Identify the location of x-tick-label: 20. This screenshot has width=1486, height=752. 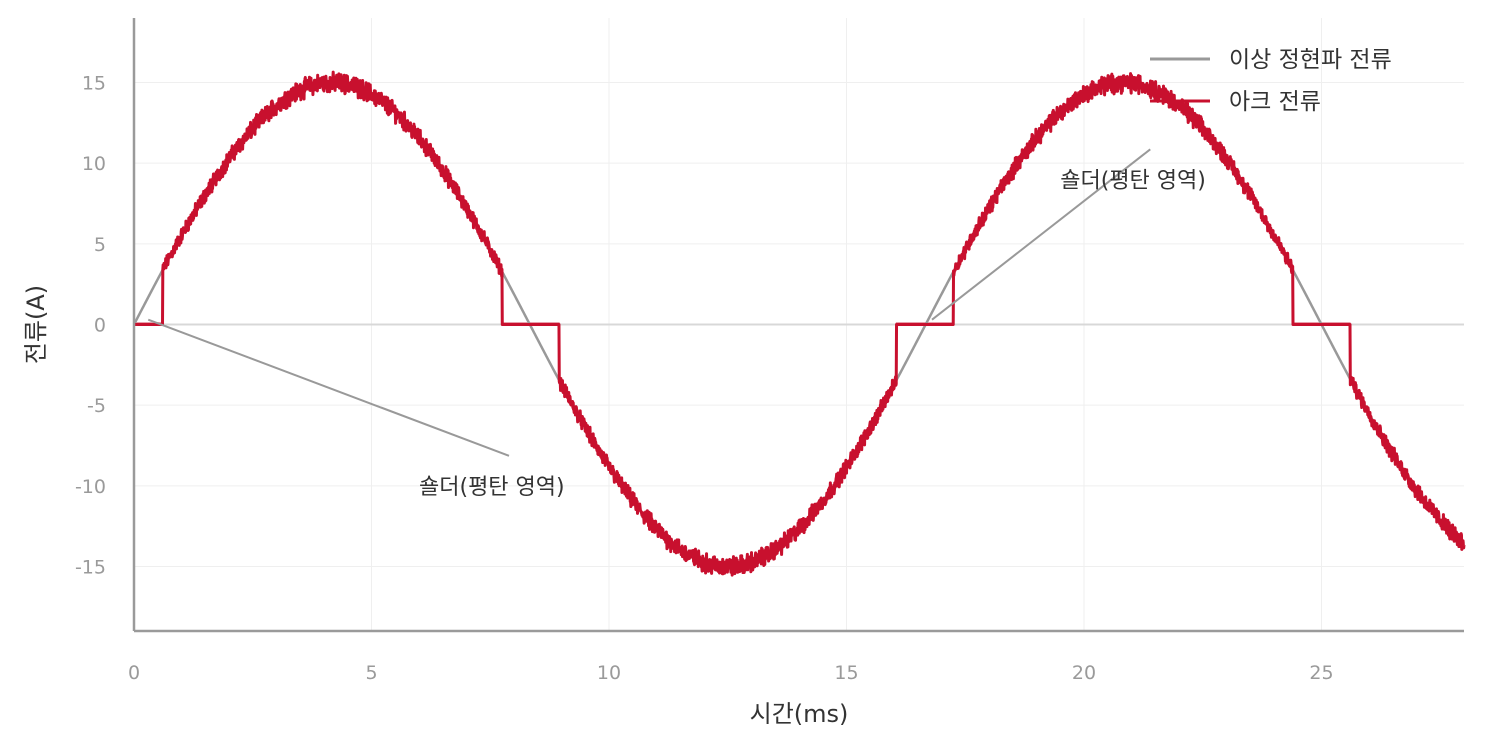
(1084, 673).